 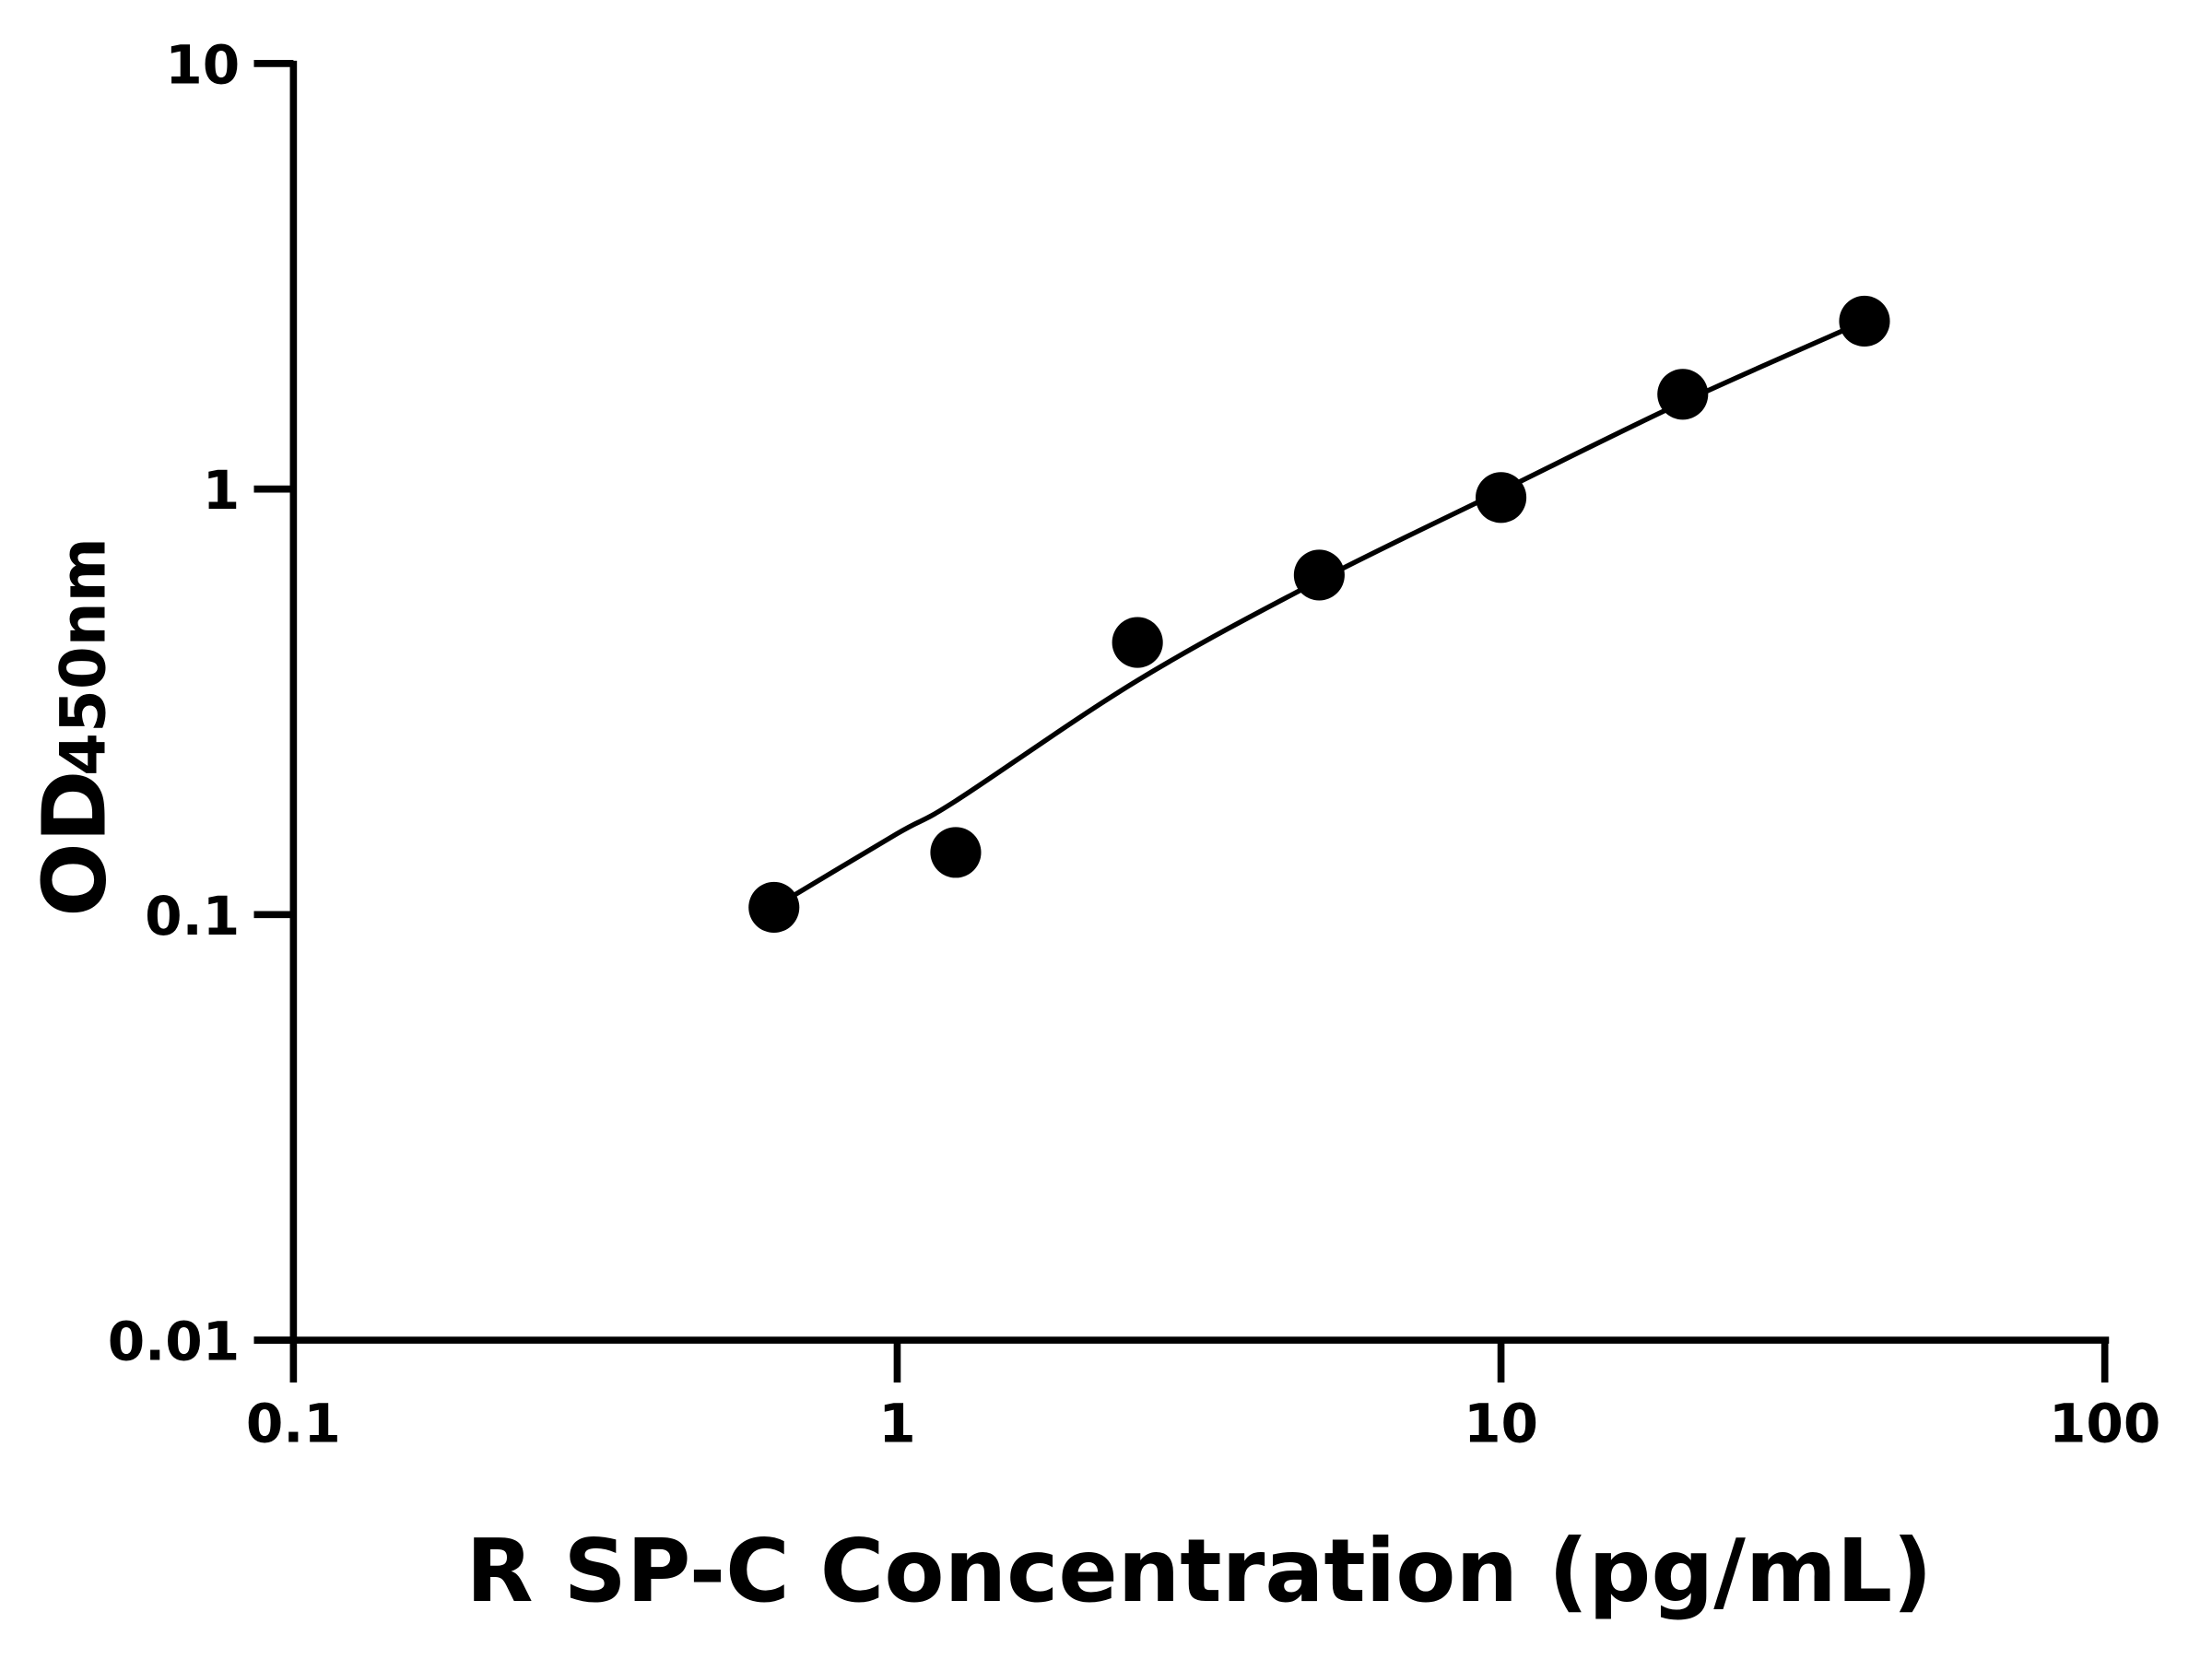 What do you see at coordinates (74, 843) in the screenshot?
I see `y-axis-label-main: OD` at bounding box center [74, 843].